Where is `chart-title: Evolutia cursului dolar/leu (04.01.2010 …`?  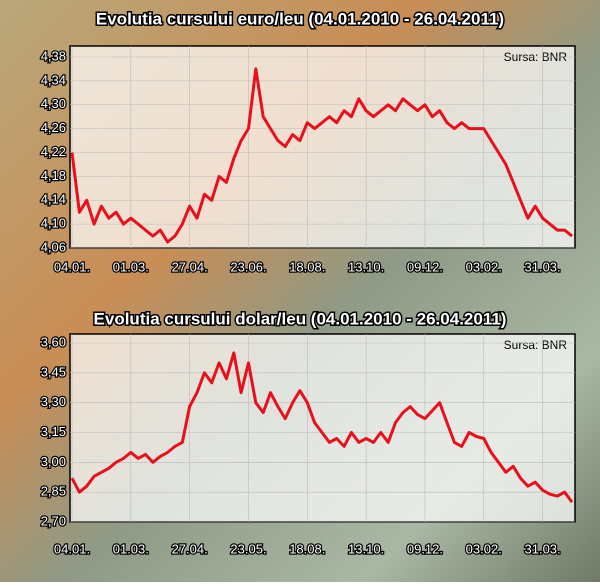
chart-title: Evolutia cursului dolar/leu (04.01.2010 … is located at coordinates (300, 318).